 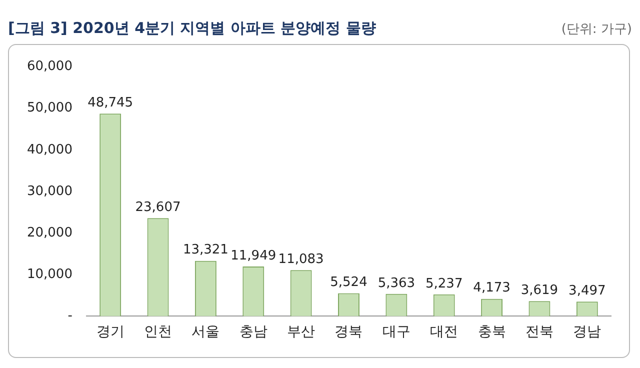 I want to click on x-tick-label: 충북, so click(x=492, y=332).